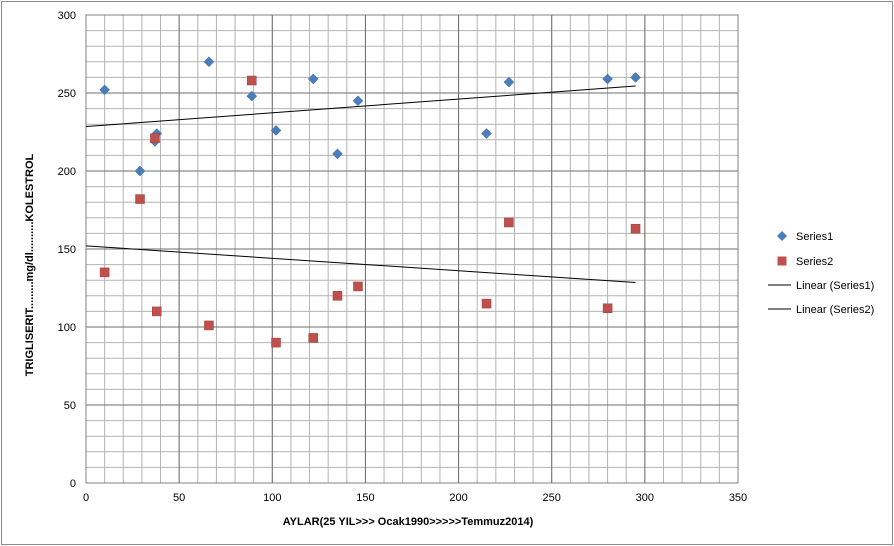 This screenshot has width=894, height=546. Describe the element at coordinates (782, 261) in the screenshot. I see `legend-marker-series2` at that location.